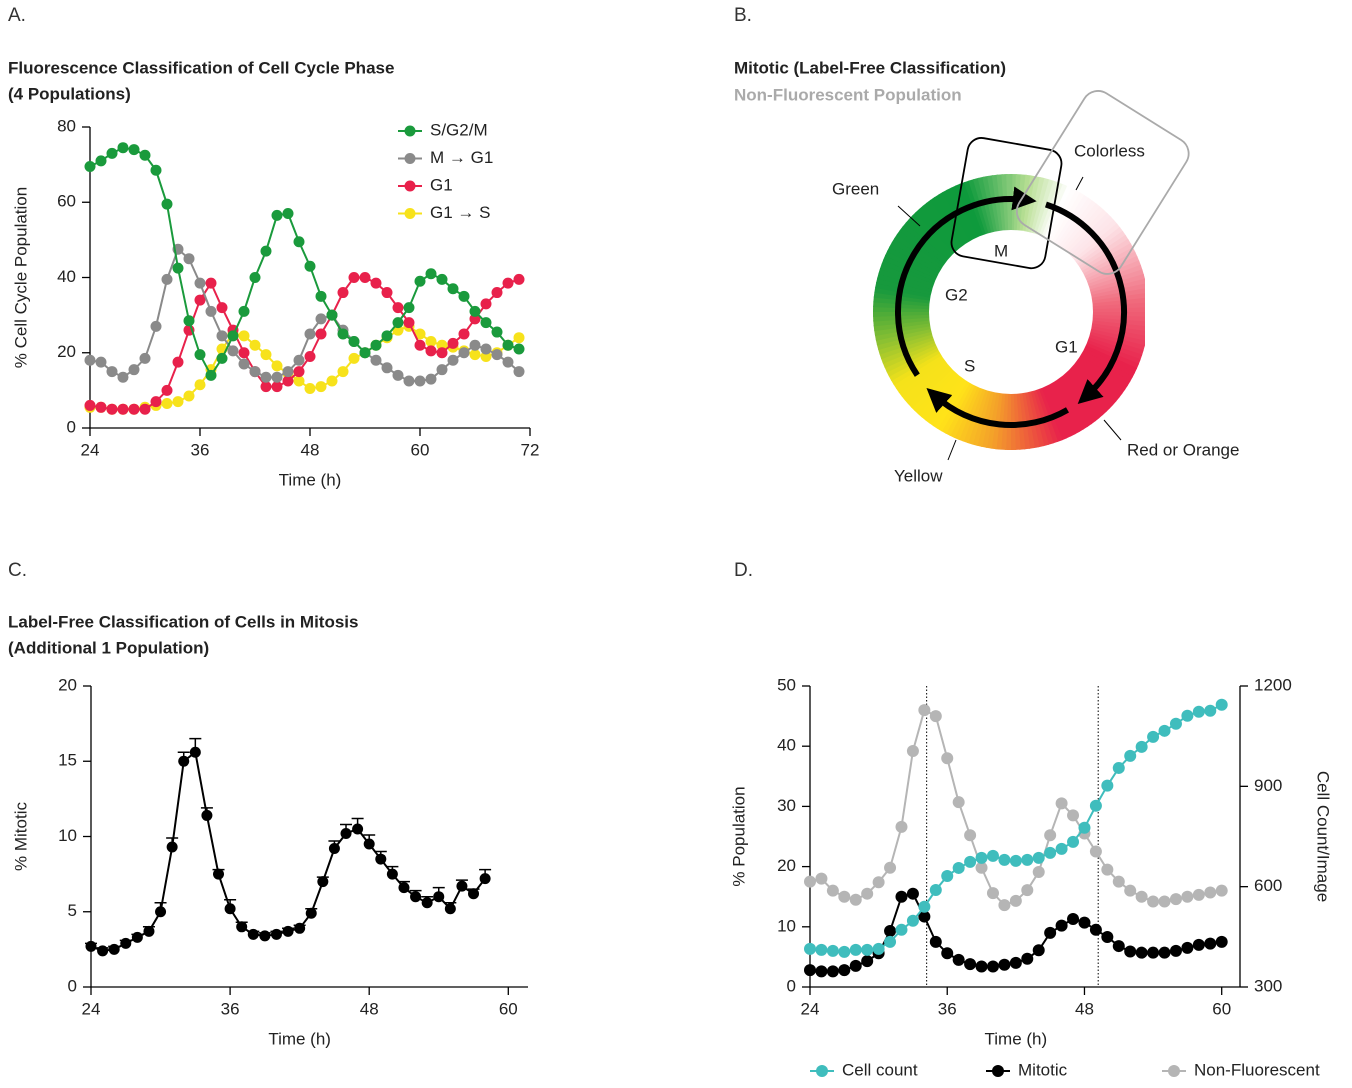 Image resolution: width=1352 pixels, height=1088 pixels. I want to click on y-tick-label: 20, so click(786, 865).